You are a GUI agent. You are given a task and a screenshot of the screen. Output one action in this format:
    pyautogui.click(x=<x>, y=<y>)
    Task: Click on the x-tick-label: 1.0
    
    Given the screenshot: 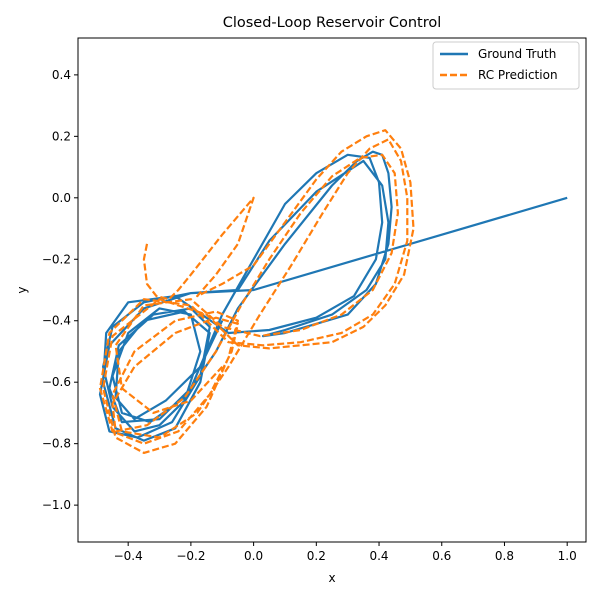 What is the action you would take?
    pyautogui.click(x=567, y=556)
    